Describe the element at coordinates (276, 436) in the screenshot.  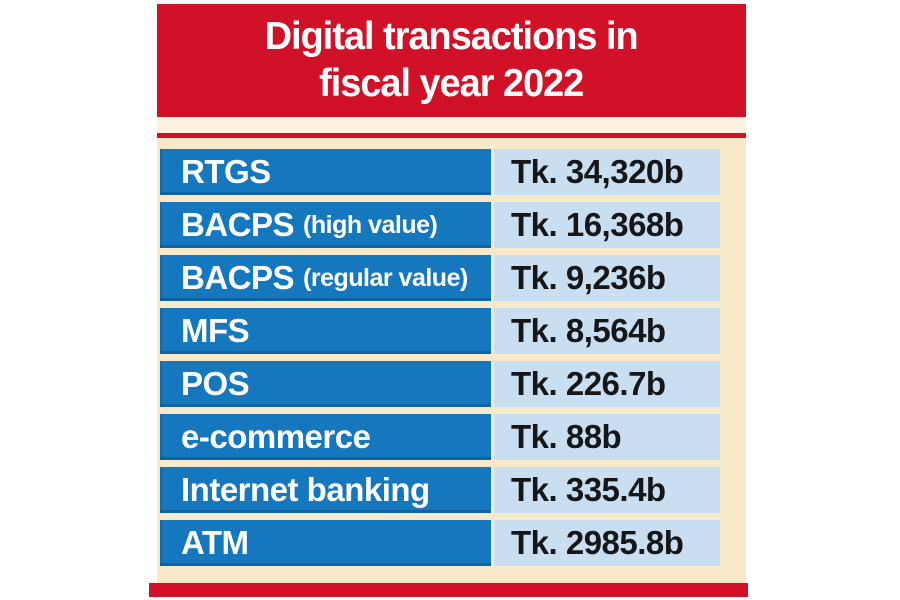
I see `row-label: e-commerce` at that location.